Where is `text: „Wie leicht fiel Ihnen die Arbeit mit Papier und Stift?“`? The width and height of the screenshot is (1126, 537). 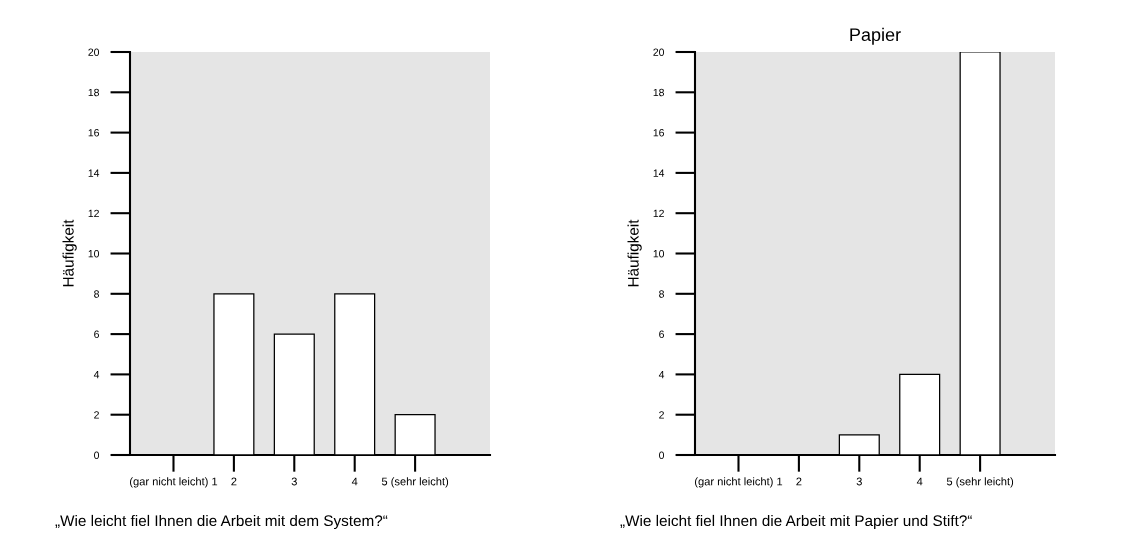 text: „Wie leicht fiel Ihnen die Arbeit mit Papier und Stift?“ is located at coordinates (796, 522).